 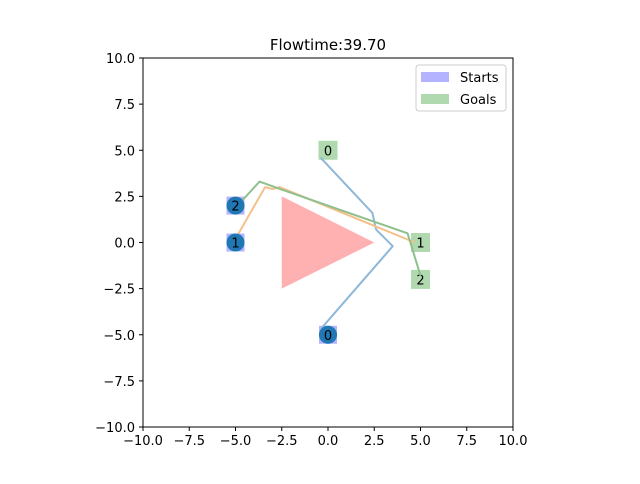 I want to click on x-tick-label: 5.0, so click(x=420, y=441).